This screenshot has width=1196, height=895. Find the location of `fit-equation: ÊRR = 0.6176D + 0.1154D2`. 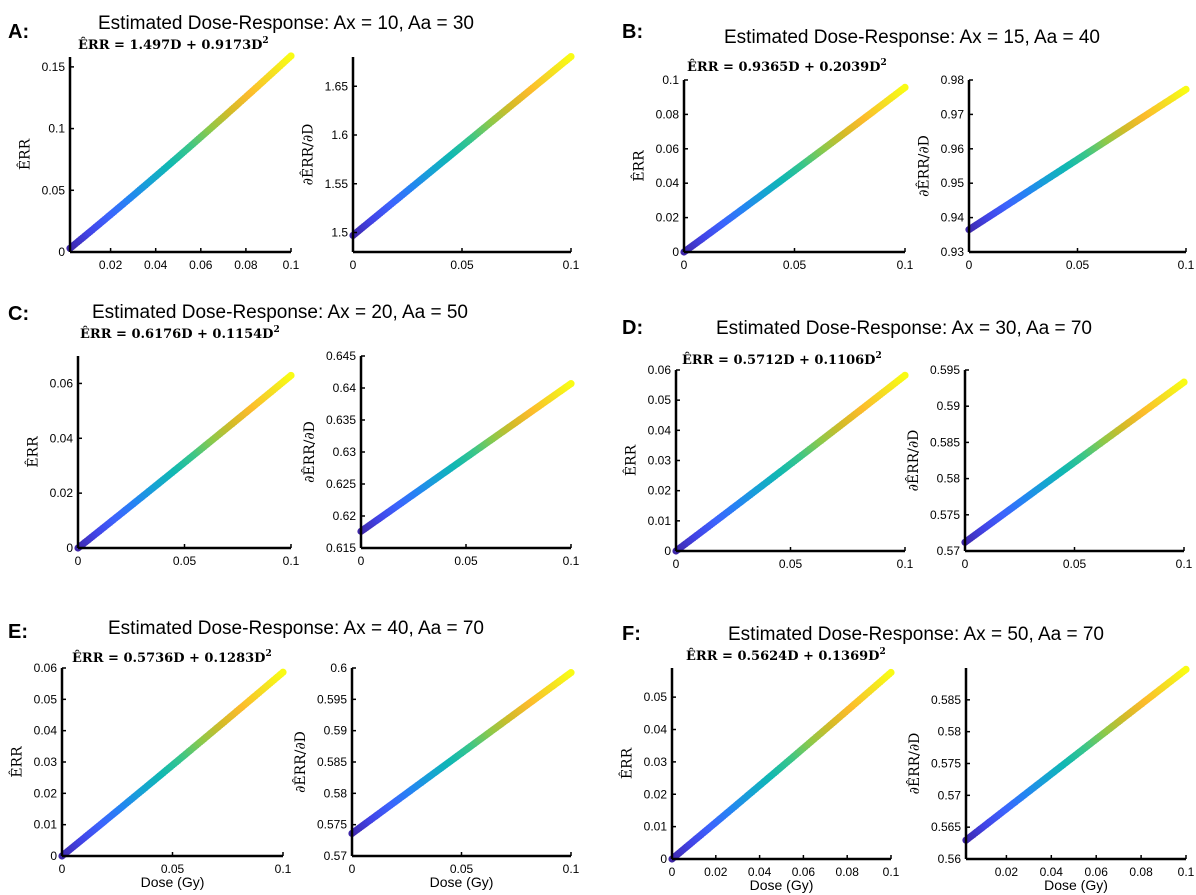

fit-equation: ÊRR = 0.6176D + 0.1154D2 is located at coordinates (180, 333).